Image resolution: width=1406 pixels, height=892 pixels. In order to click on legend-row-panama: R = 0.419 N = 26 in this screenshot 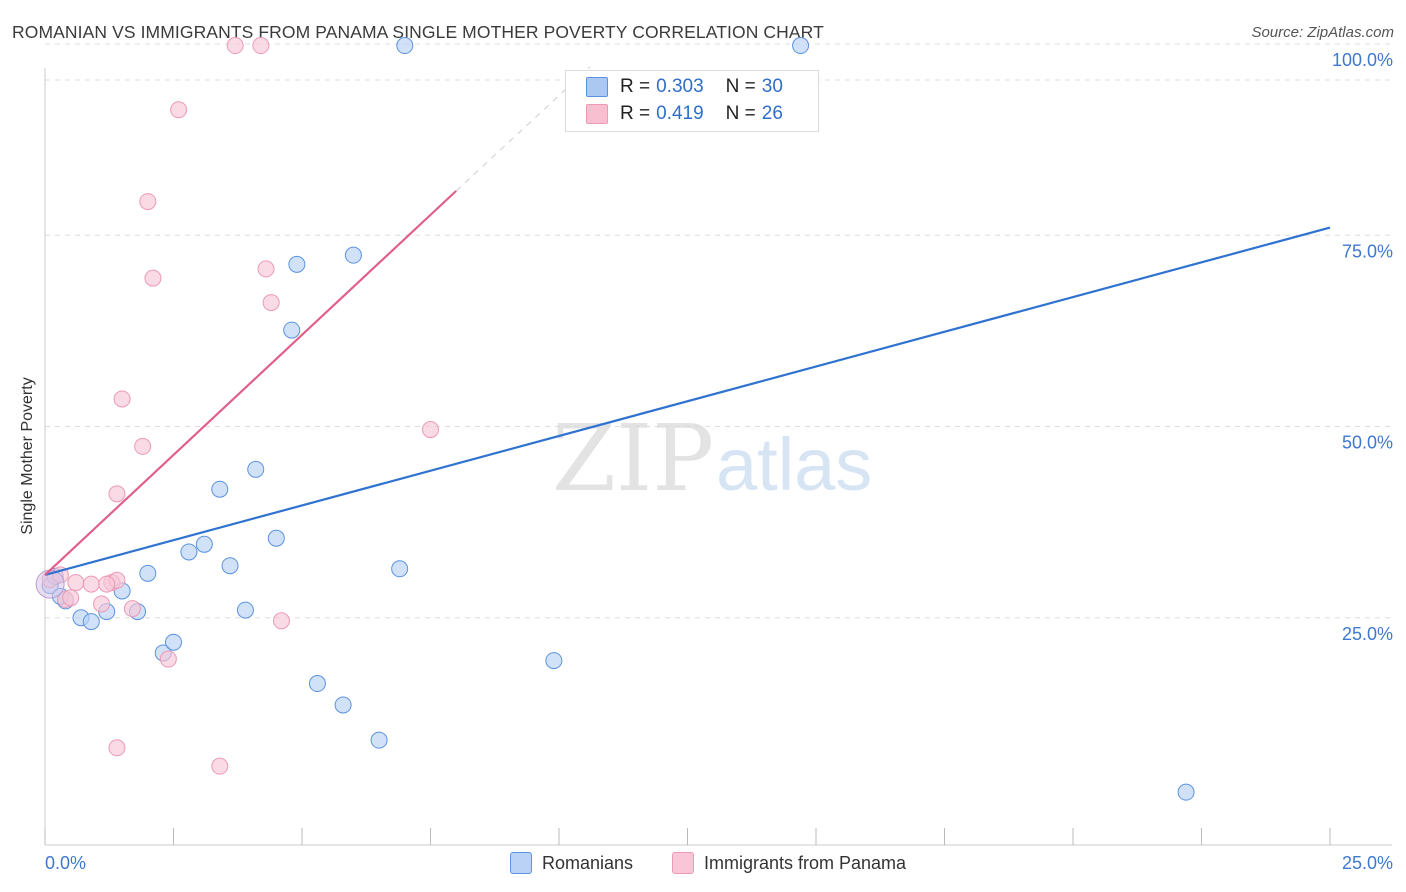, I will do `click(684, 114)`.